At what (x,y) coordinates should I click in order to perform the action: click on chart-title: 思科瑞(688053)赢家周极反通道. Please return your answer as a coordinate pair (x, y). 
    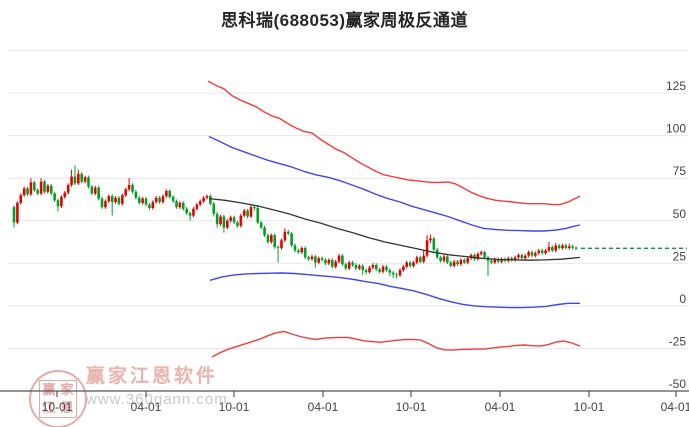
    Looking at the image, I should click on (344, 20).